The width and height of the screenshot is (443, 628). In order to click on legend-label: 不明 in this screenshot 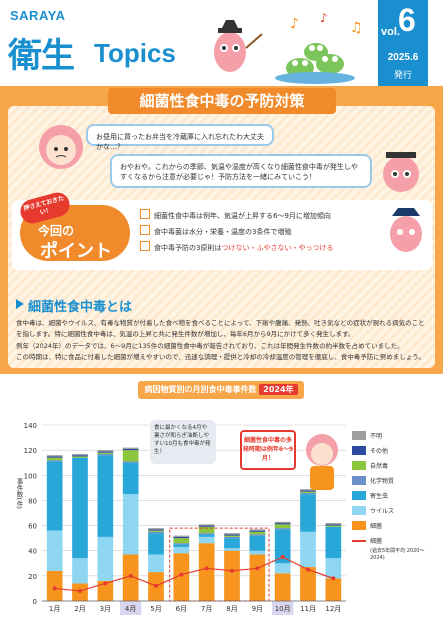, I will do `click(376, 436)`.